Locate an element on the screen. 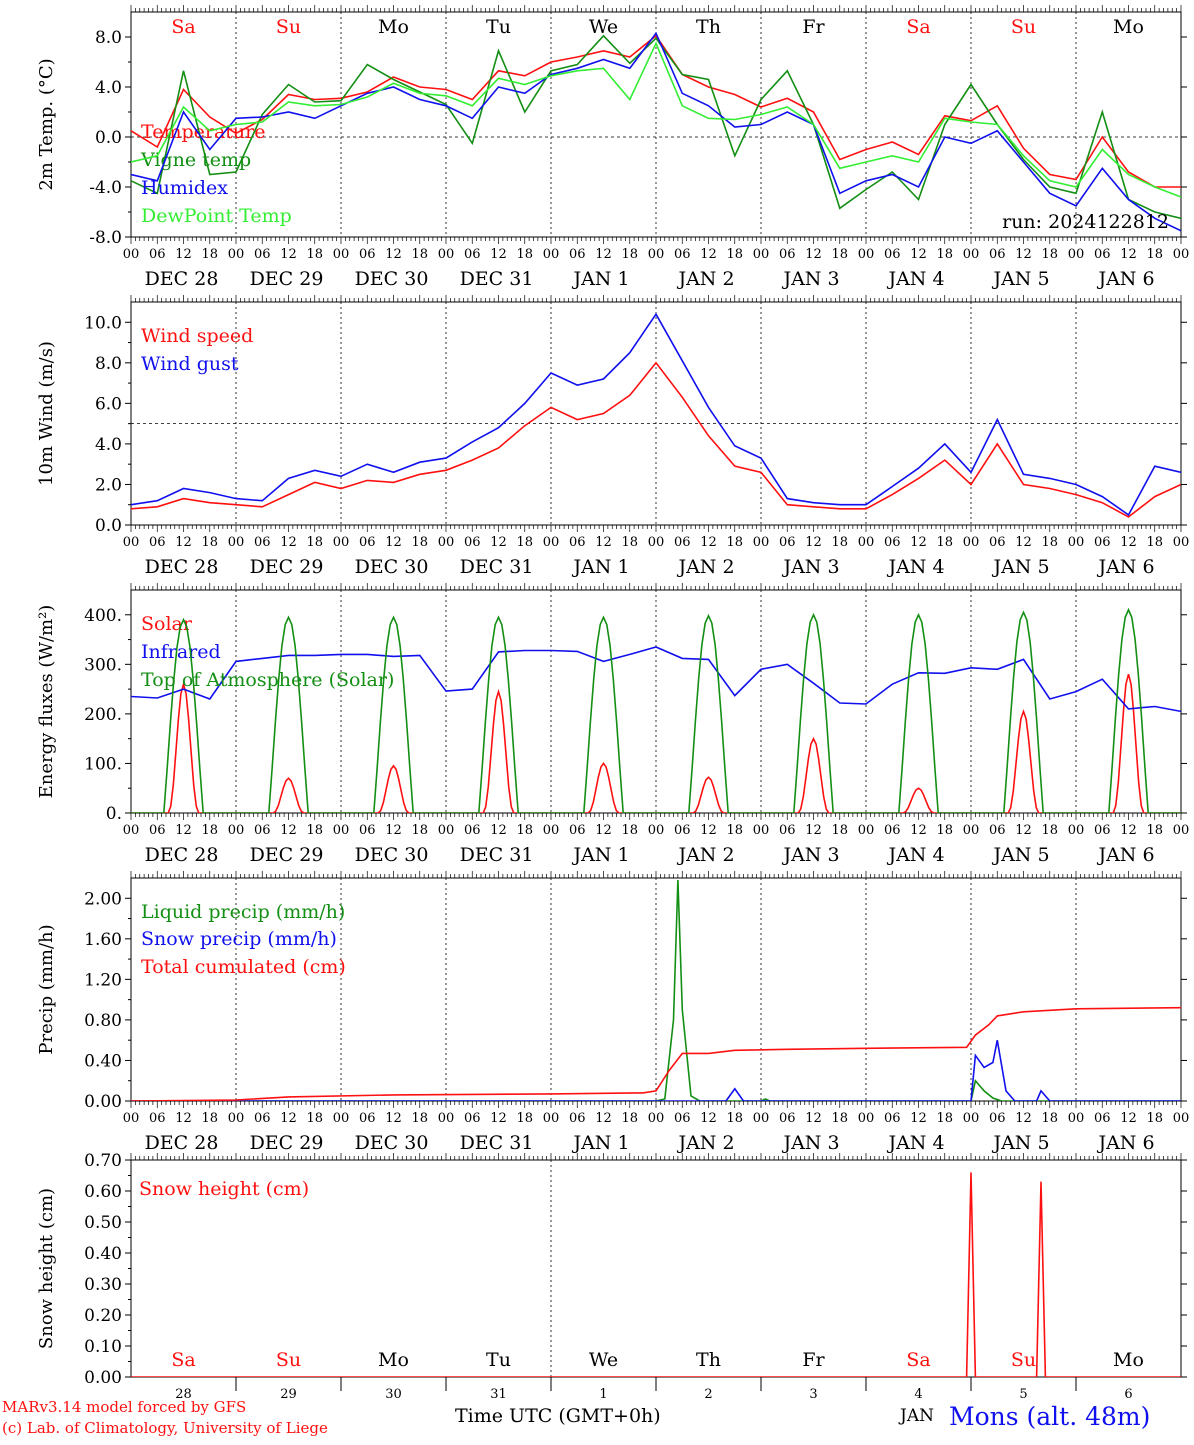  panel-4-bottom-ticks is located at coordinates (656, 1104).